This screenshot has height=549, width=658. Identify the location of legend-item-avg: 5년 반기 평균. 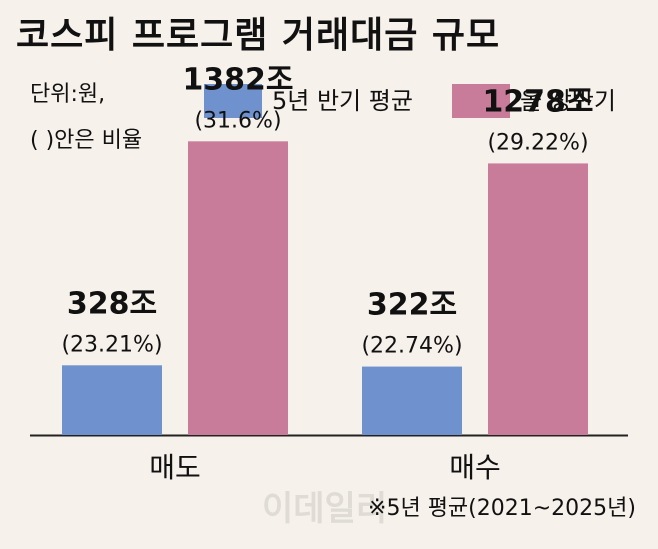
(308, 101).